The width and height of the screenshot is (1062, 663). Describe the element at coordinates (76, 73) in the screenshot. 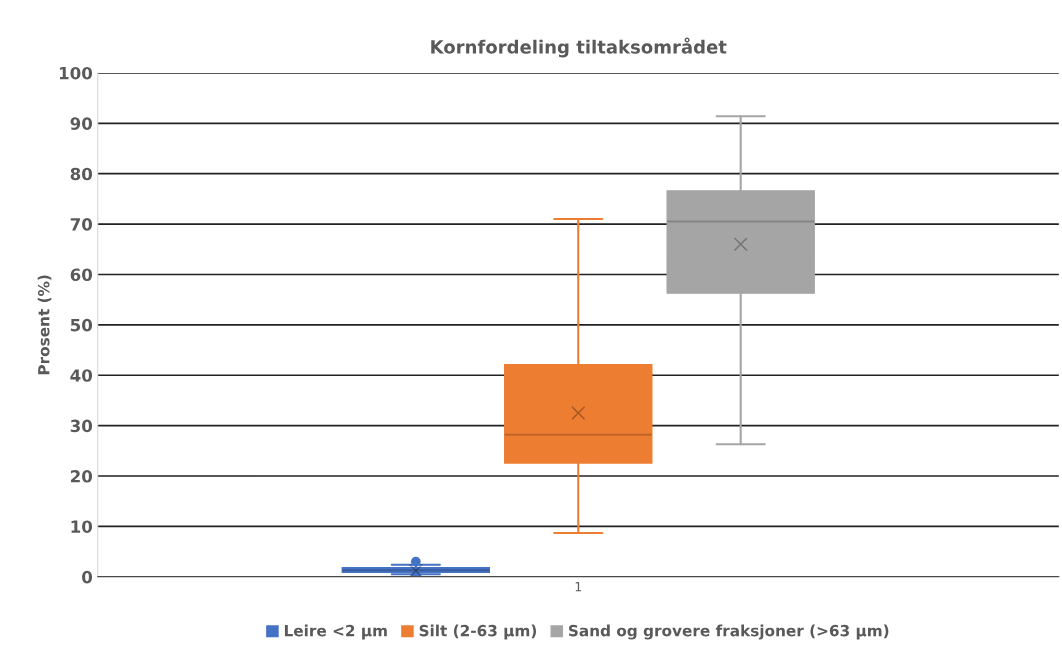

I see `y-tick-label: 100` at that location.